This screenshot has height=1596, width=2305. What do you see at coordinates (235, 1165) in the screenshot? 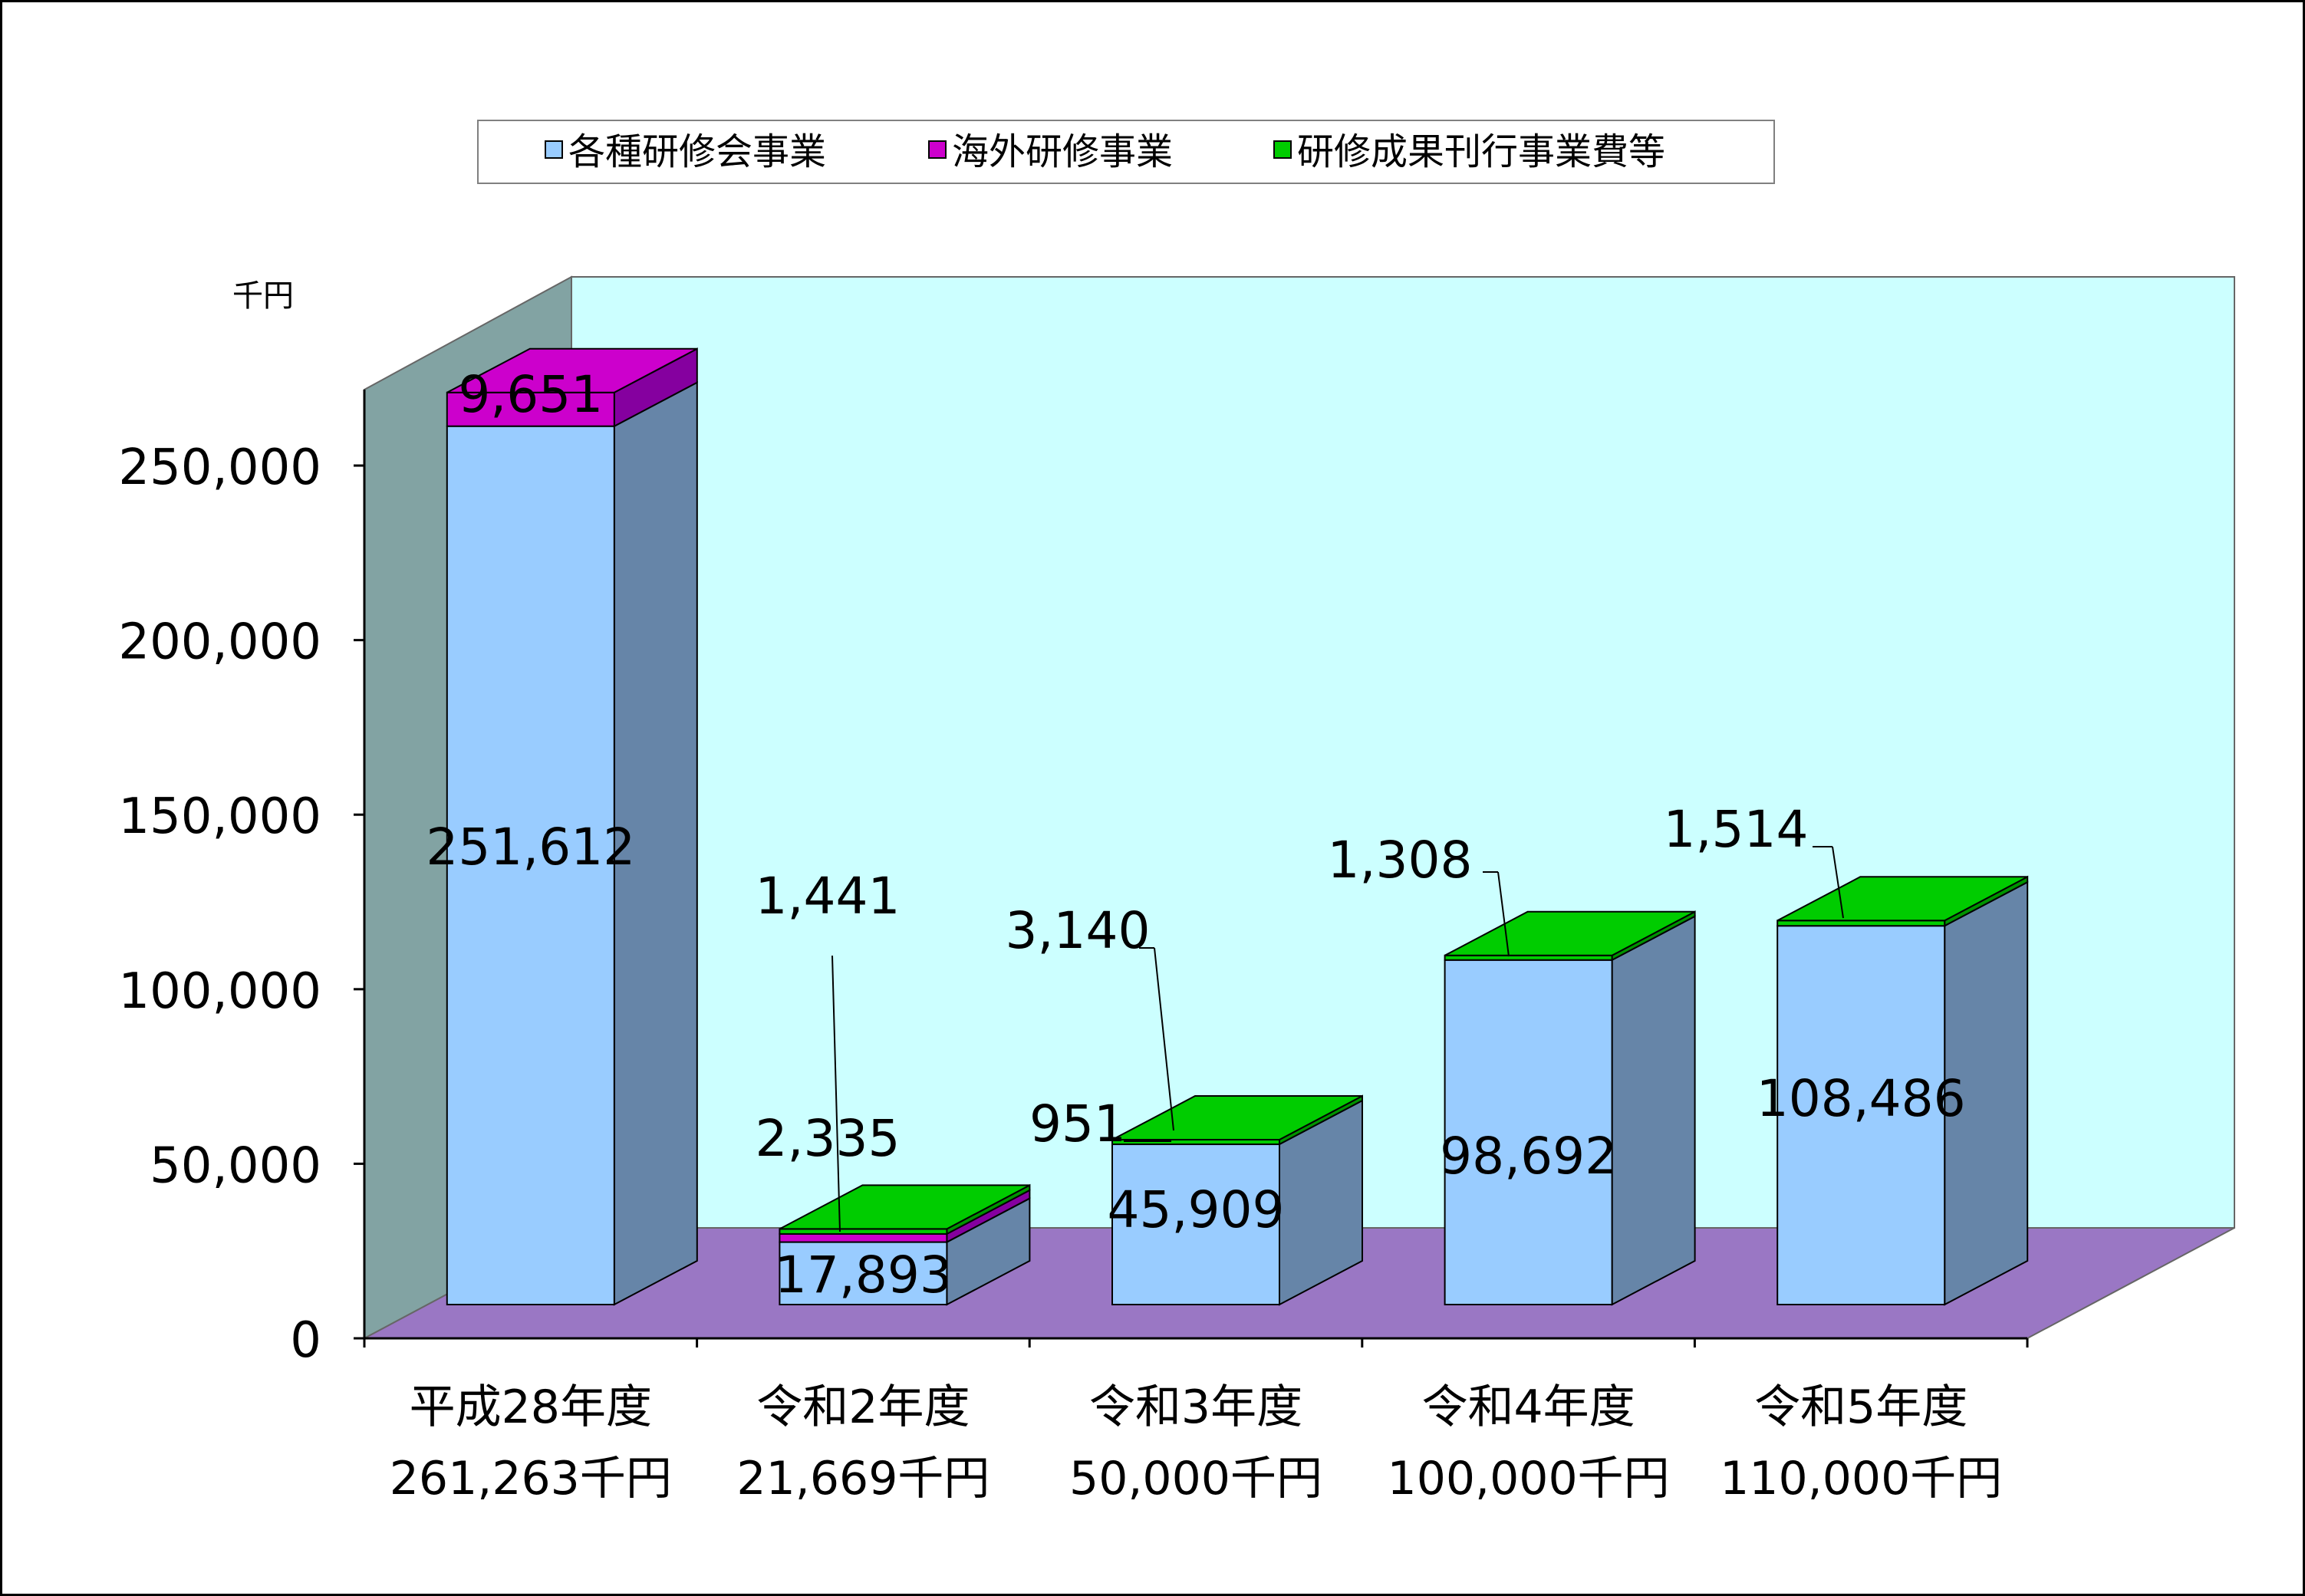
I see `y-tick-label: 50,000` at bounding box center [235, 1165].